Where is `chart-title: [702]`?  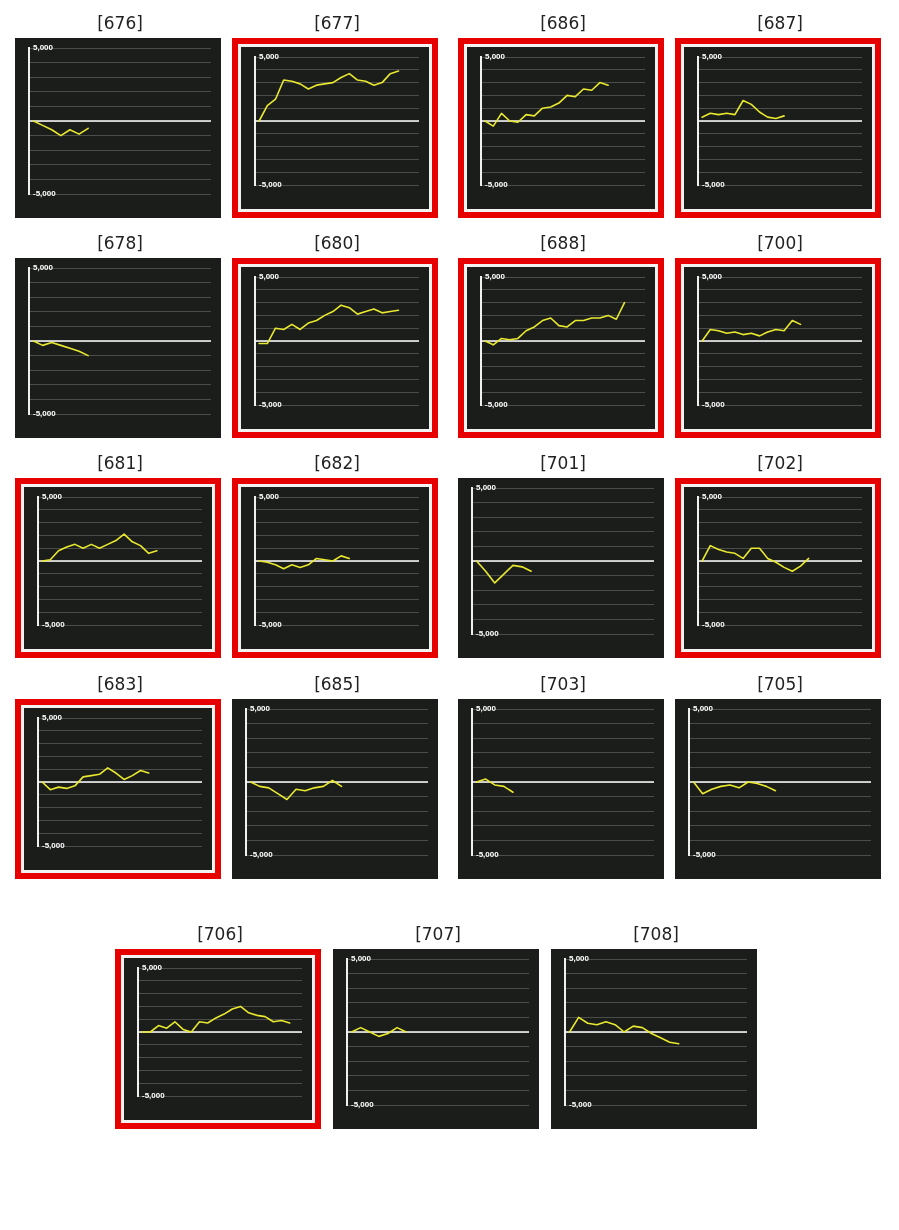 chart-title: [702] is located at coordinates (780, 463).